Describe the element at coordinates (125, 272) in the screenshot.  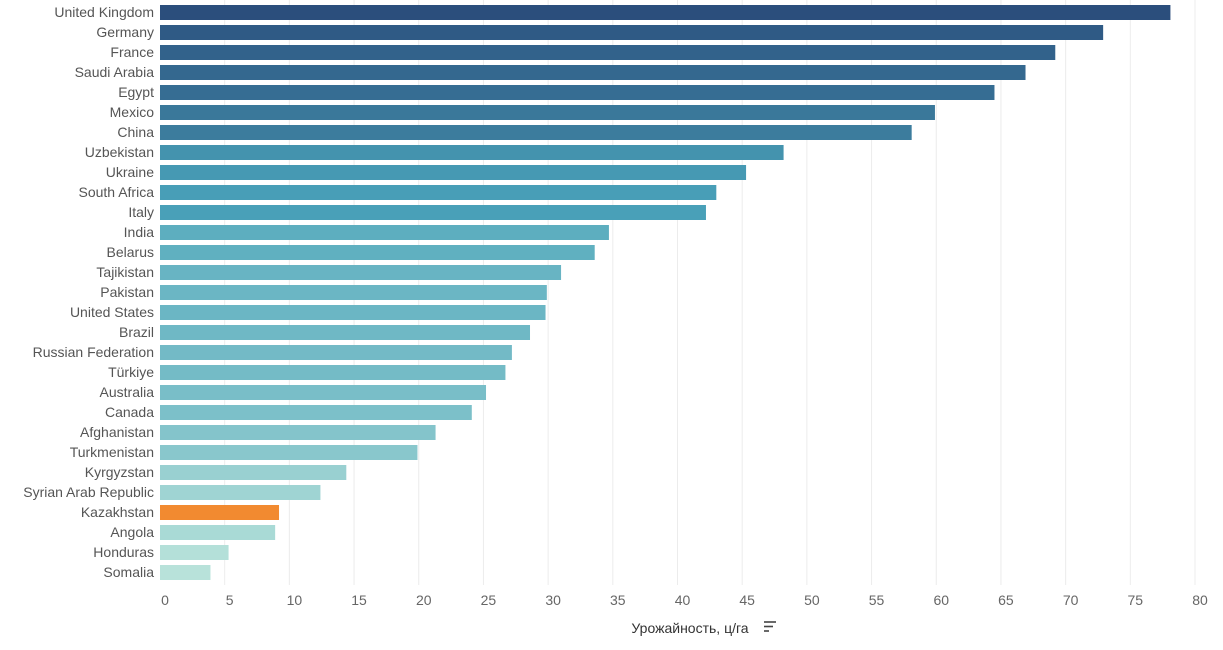
I see `category-label: Tajikistan` at that location.